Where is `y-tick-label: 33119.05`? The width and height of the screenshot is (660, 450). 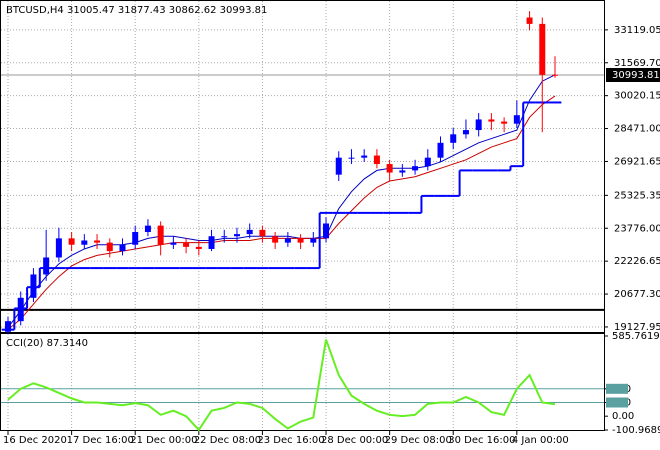 y-tick-label: 33119.05 is located at coordinates (637, 30).